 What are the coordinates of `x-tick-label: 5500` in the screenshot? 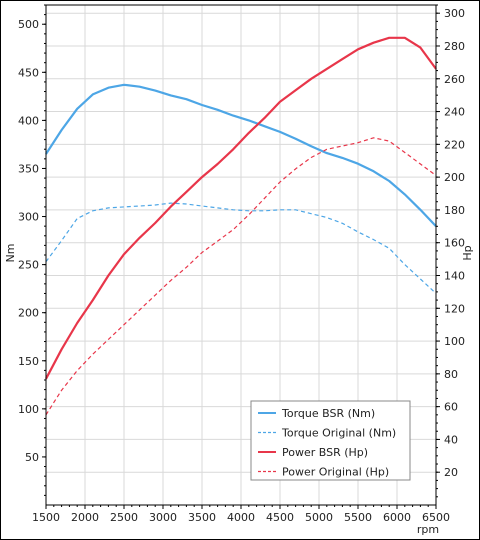 It's located at (358, 517).